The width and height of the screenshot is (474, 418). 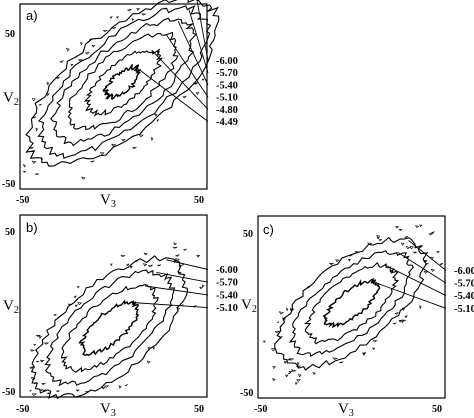 I want to click on panel-b-xlabel: V3, so click(x=108, y=409).